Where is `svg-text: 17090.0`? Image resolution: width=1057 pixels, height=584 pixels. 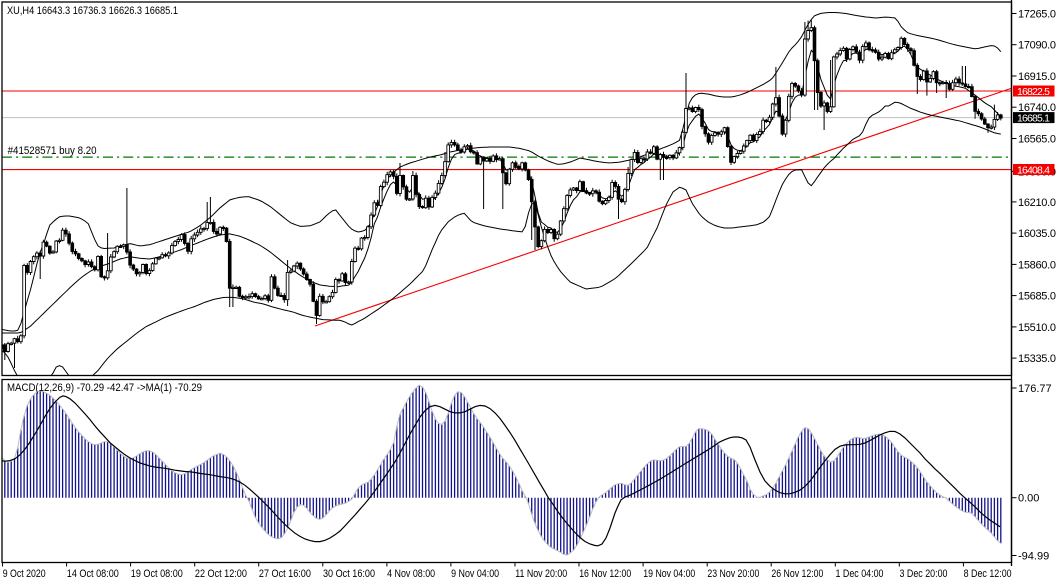
svg-text: 17090.0 is located at coordinates (1037, 46).